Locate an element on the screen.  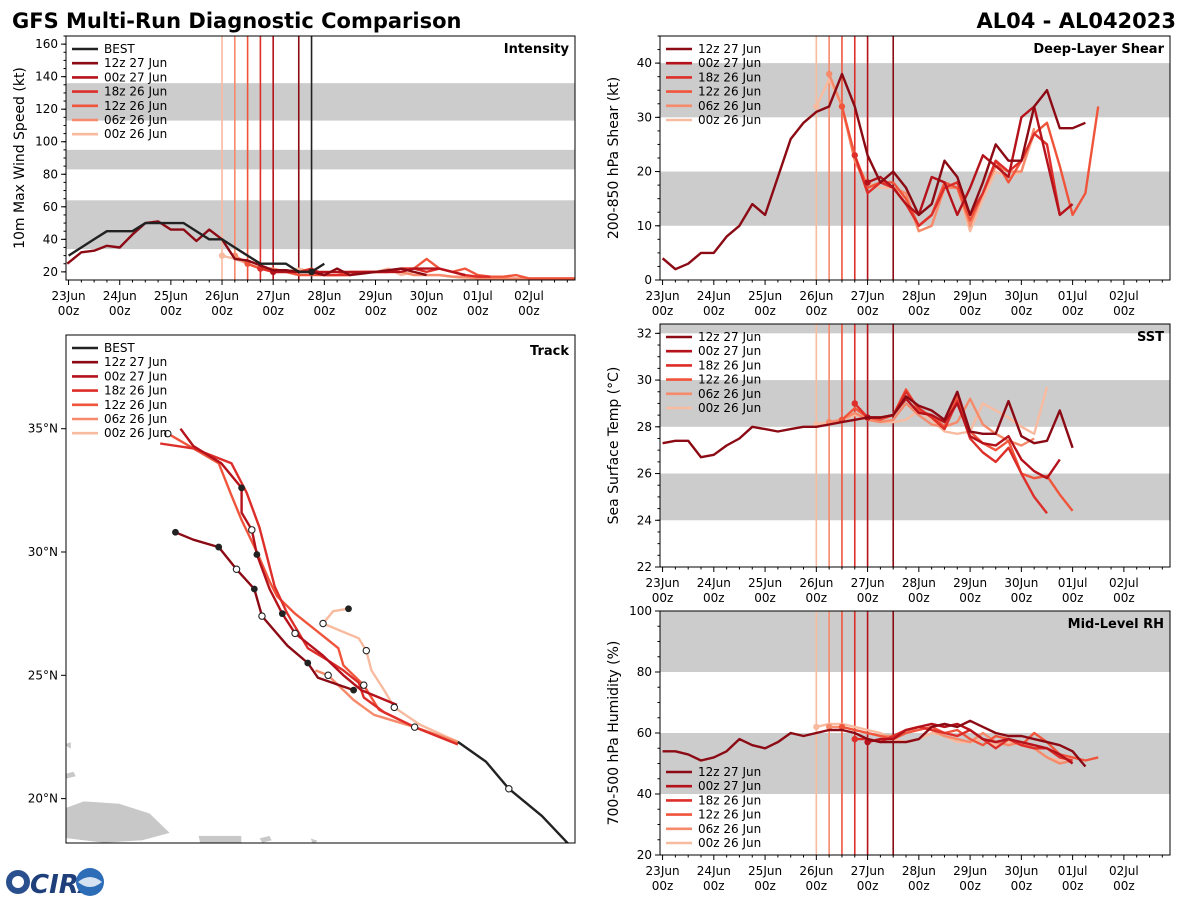
y-tick-label: 0 is located at coordinates (648, 280).